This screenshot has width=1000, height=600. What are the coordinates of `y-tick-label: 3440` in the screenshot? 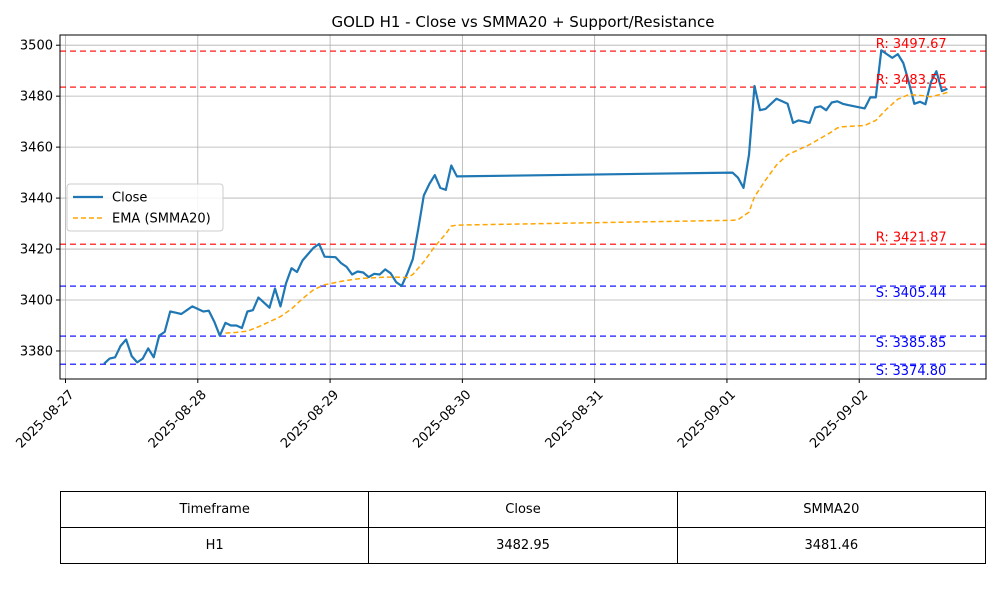 It's located at (36, 199).